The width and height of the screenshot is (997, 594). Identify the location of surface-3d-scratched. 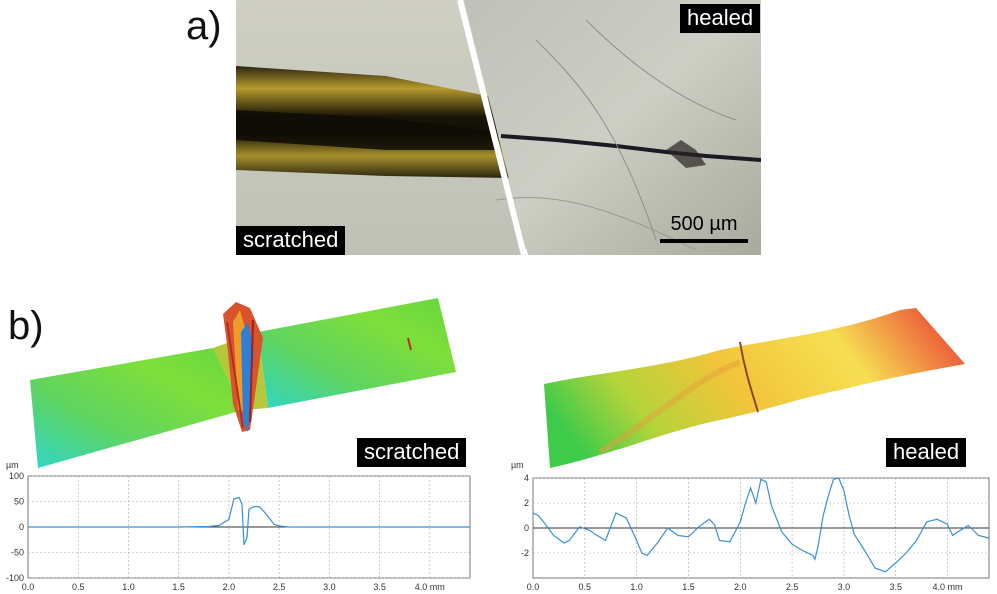
(243, 383).